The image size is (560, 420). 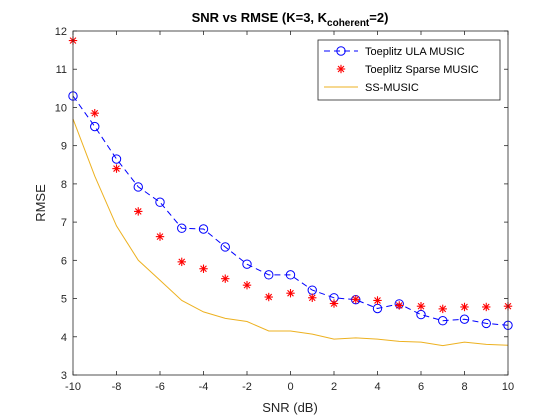 What do you see at coordinates (377, 387) in the screenshot?
I see `x-tick-label: 4` at bounding box center [377, 387].